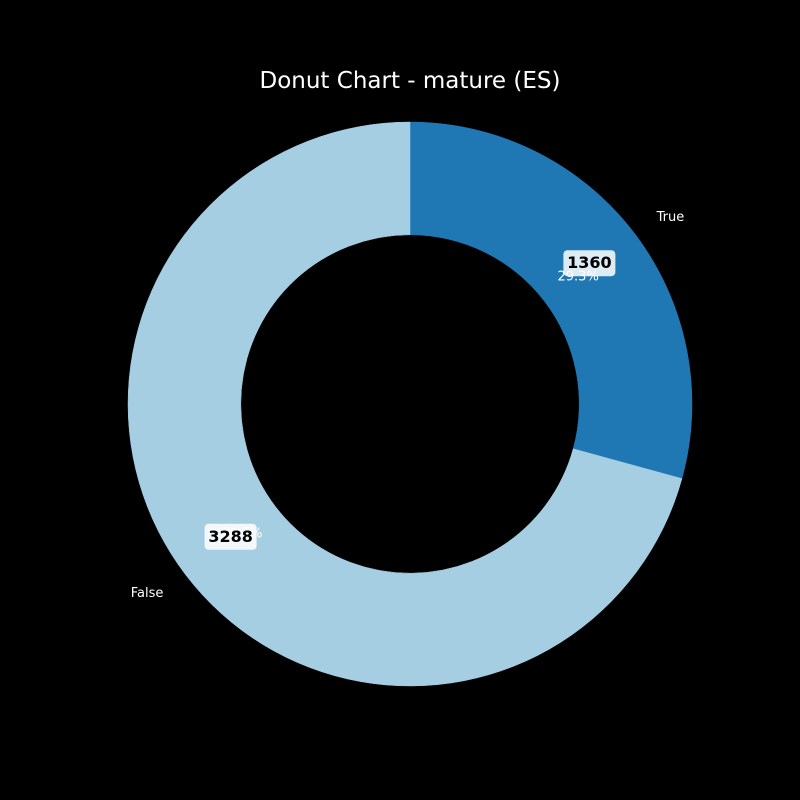 This screenshot has height=800, width=800. I want to click on count-label-false: 3288, so click(230, 536).